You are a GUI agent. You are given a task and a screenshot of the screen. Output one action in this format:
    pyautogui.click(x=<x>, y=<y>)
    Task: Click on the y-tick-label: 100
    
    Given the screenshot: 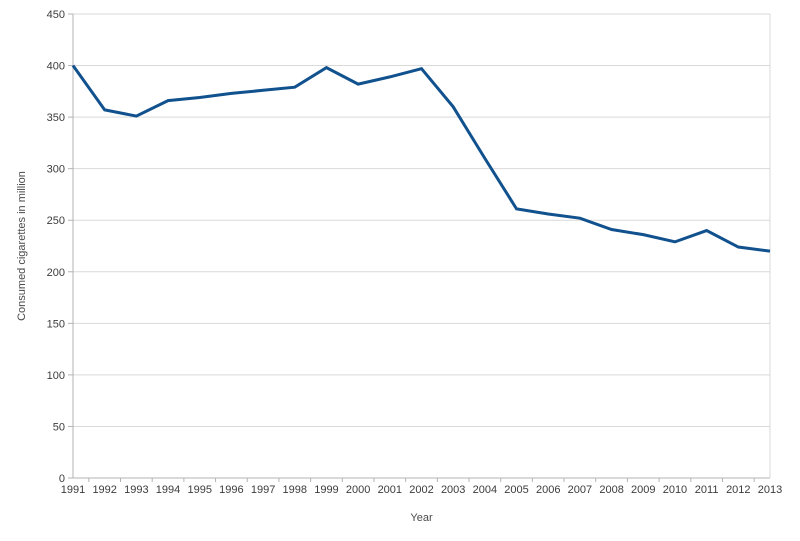 What is the action you would take?
    pyautogui.click(x=56, y=376)
    